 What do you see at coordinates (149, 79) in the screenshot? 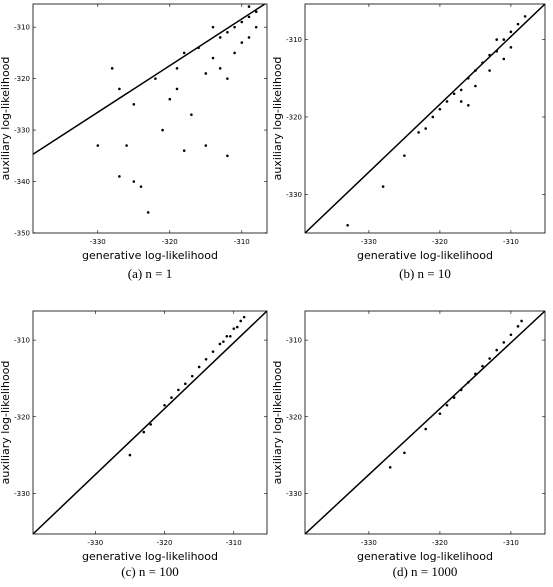
I see `reference-line` at bounding box center [149, 79].